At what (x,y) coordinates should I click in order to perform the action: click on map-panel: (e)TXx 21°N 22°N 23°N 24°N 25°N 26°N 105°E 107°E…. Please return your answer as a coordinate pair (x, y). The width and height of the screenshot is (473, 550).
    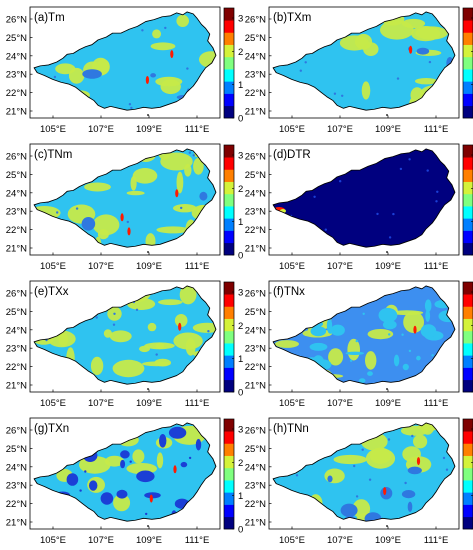
    Looking at the image, I should click on (124, 344).